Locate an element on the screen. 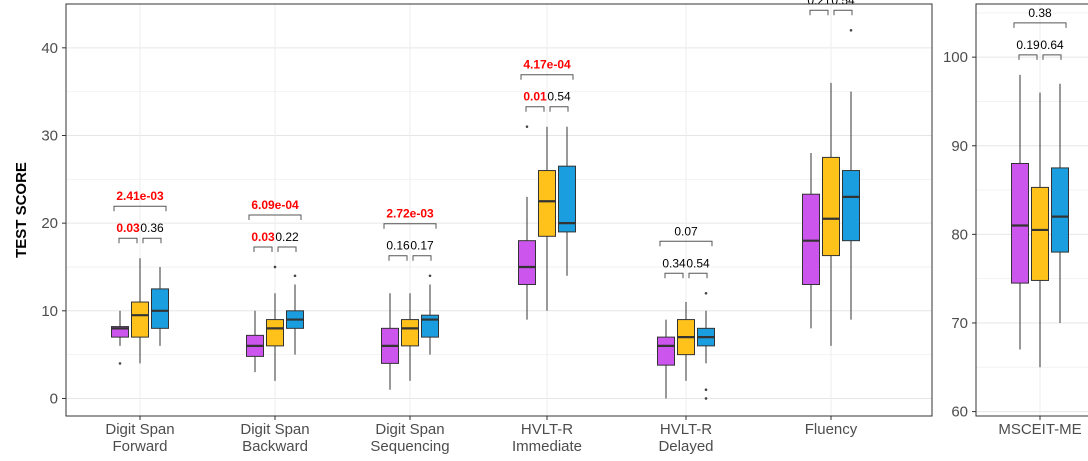 This screenshot has height=461, width=1088. category-label: Fluency is located at coordinates (831, 429).